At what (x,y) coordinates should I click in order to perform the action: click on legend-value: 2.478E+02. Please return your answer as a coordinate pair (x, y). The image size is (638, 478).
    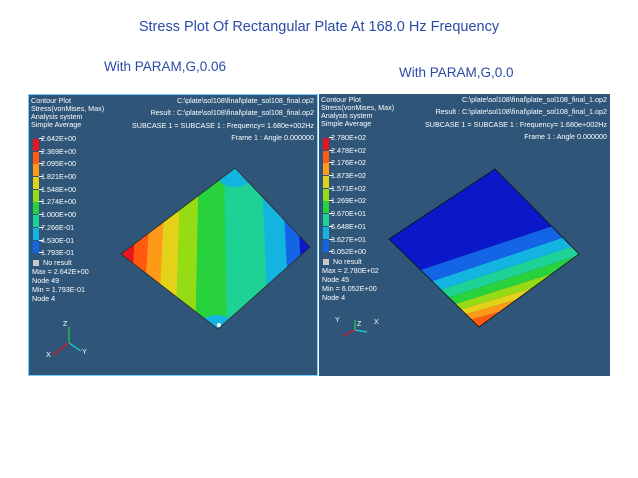
    Looking at the image, I should click on (348, 150).